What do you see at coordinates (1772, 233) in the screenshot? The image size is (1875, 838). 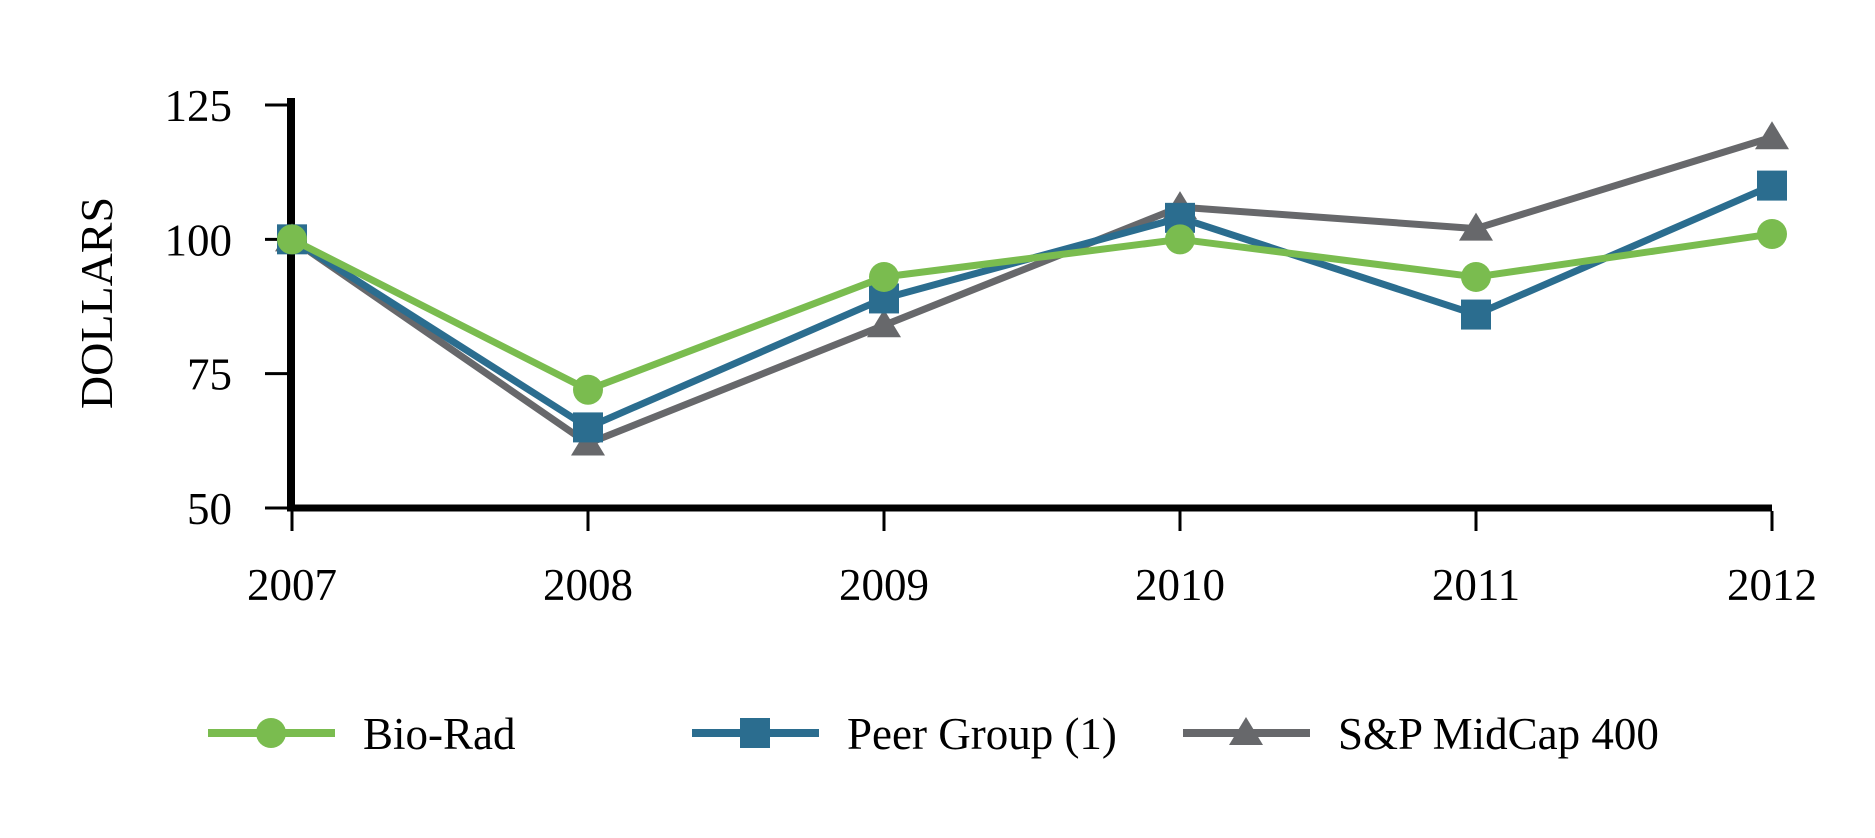 I see `marker-bio-rad-2012` at bounding box center [1772, 233].